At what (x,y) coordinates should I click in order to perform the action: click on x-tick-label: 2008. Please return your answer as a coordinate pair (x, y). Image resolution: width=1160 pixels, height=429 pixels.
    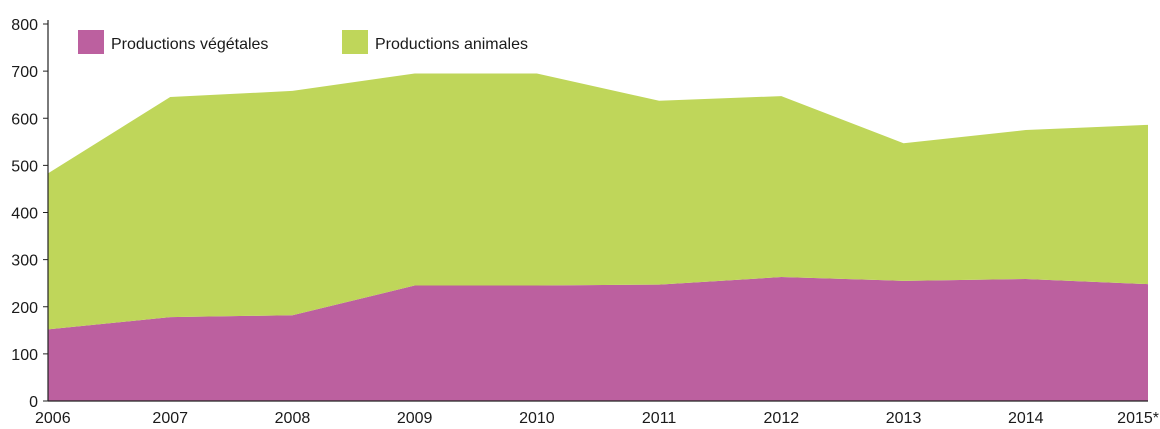
    Looking at the image, I should click on (293, 418).